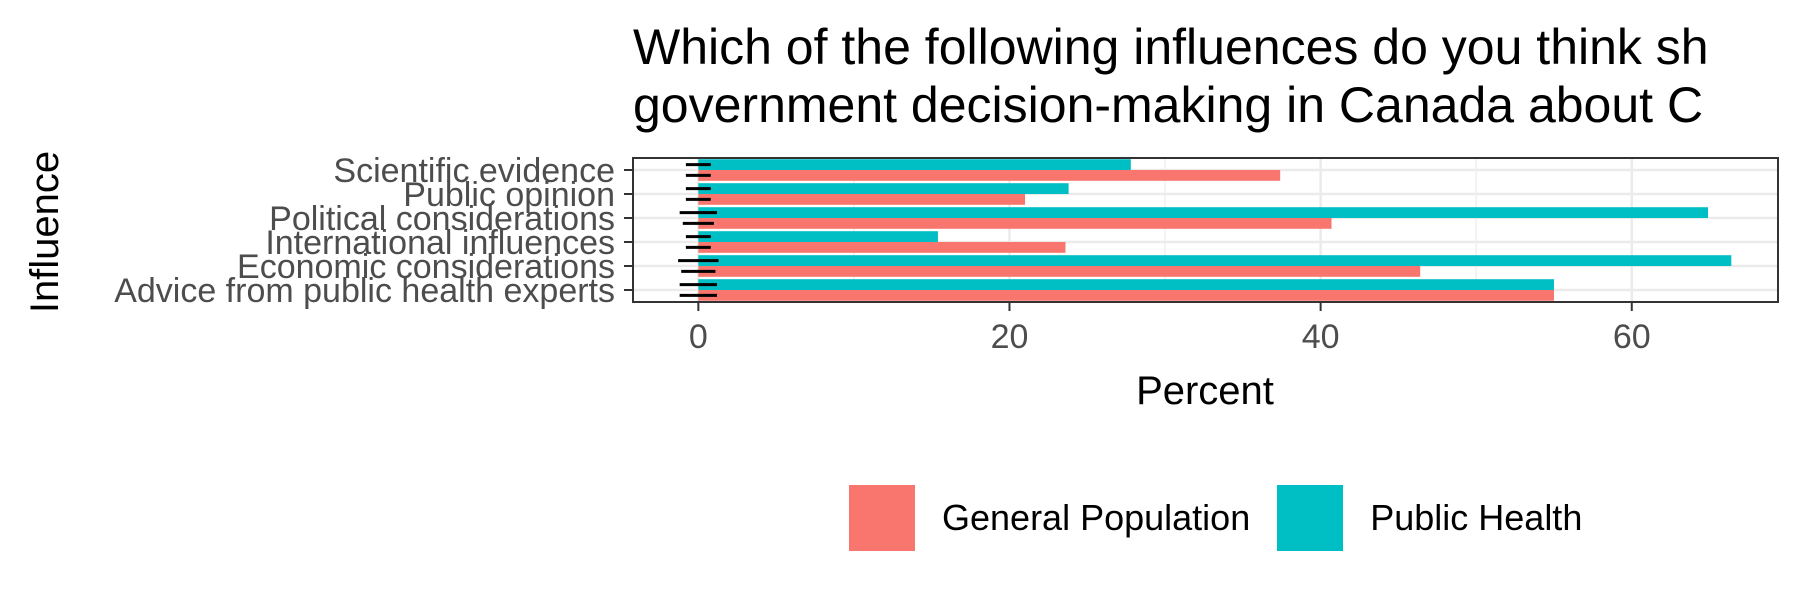 This screenshot has width=1800, height=600. What do you see at coordinates (509, 195) in the screenshot?
I see `y-tick-label: Public opinion` at bounding box center [509, 195].